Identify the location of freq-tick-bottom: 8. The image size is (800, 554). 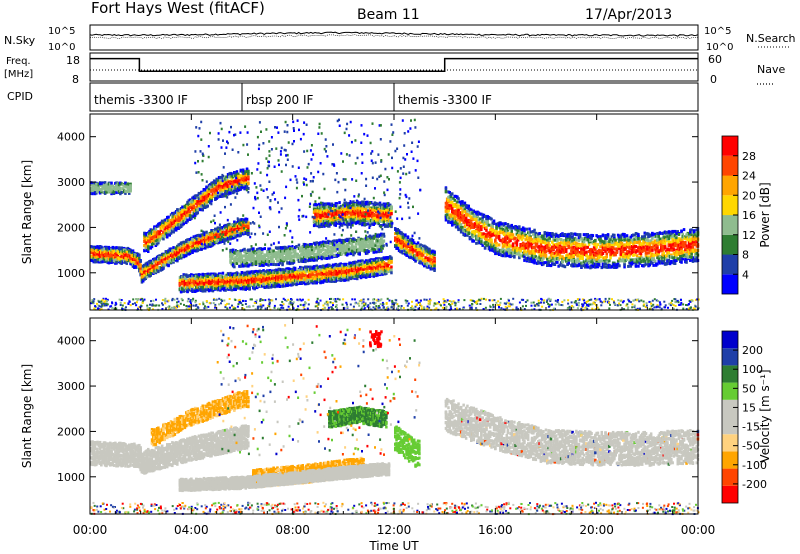
(75, 79).